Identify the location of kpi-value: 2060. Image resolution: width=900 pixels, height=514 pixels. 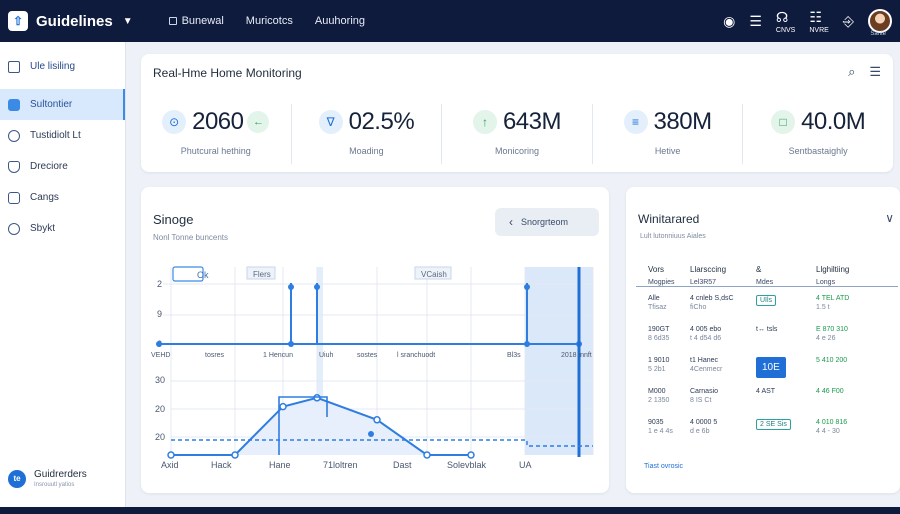
(218, 121).